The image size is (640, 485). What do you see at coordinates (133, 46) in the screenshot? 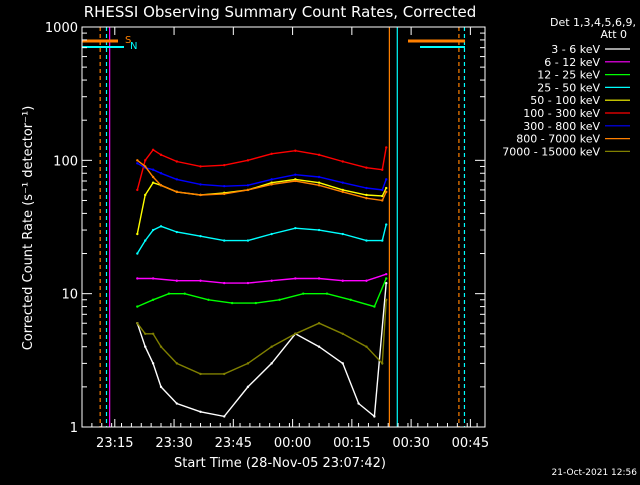
I see `annotation-n: N` at bounding box center [133, 46].